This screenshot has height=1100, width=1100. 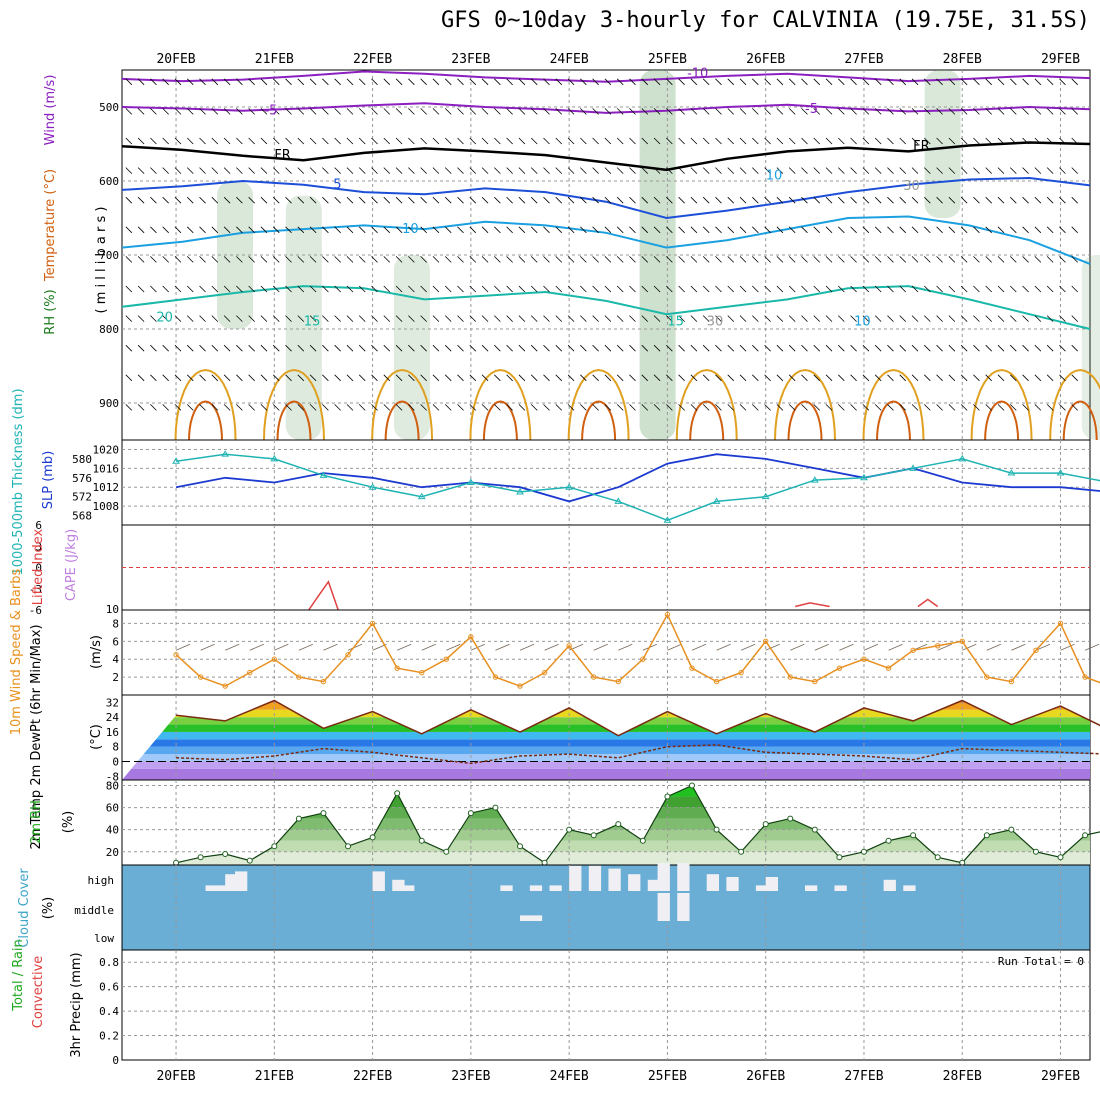 What do you see at coordinates (106, 468) in the screenshot?
I see `slp-tick-1016: 1016` at bounding box center [106, 468].